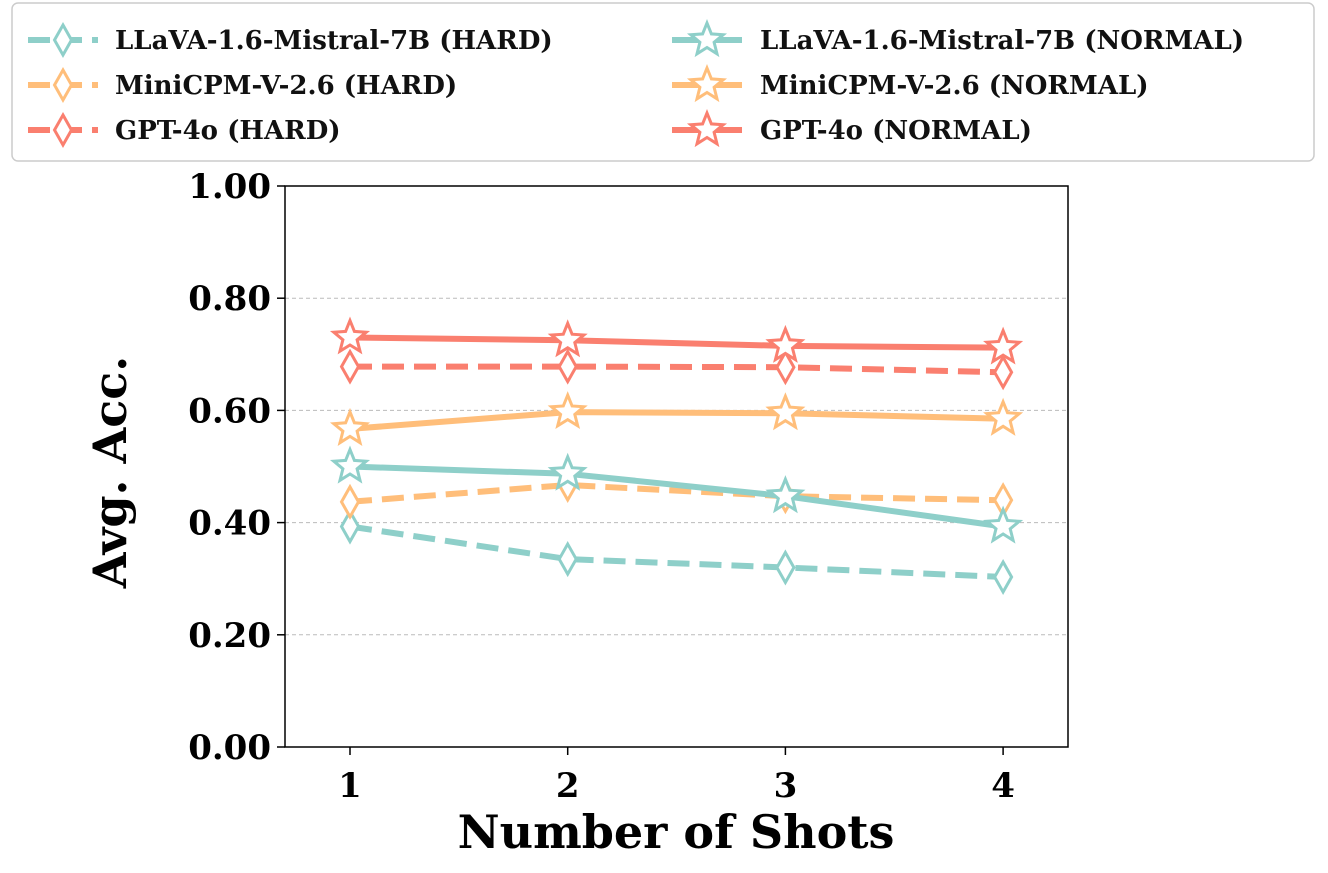 The width and height of the screenshot is (1328, 873). Describe the element at coordinates (229, 524) in the screenshot. I see `y-tick-label: 0.40` at that location.